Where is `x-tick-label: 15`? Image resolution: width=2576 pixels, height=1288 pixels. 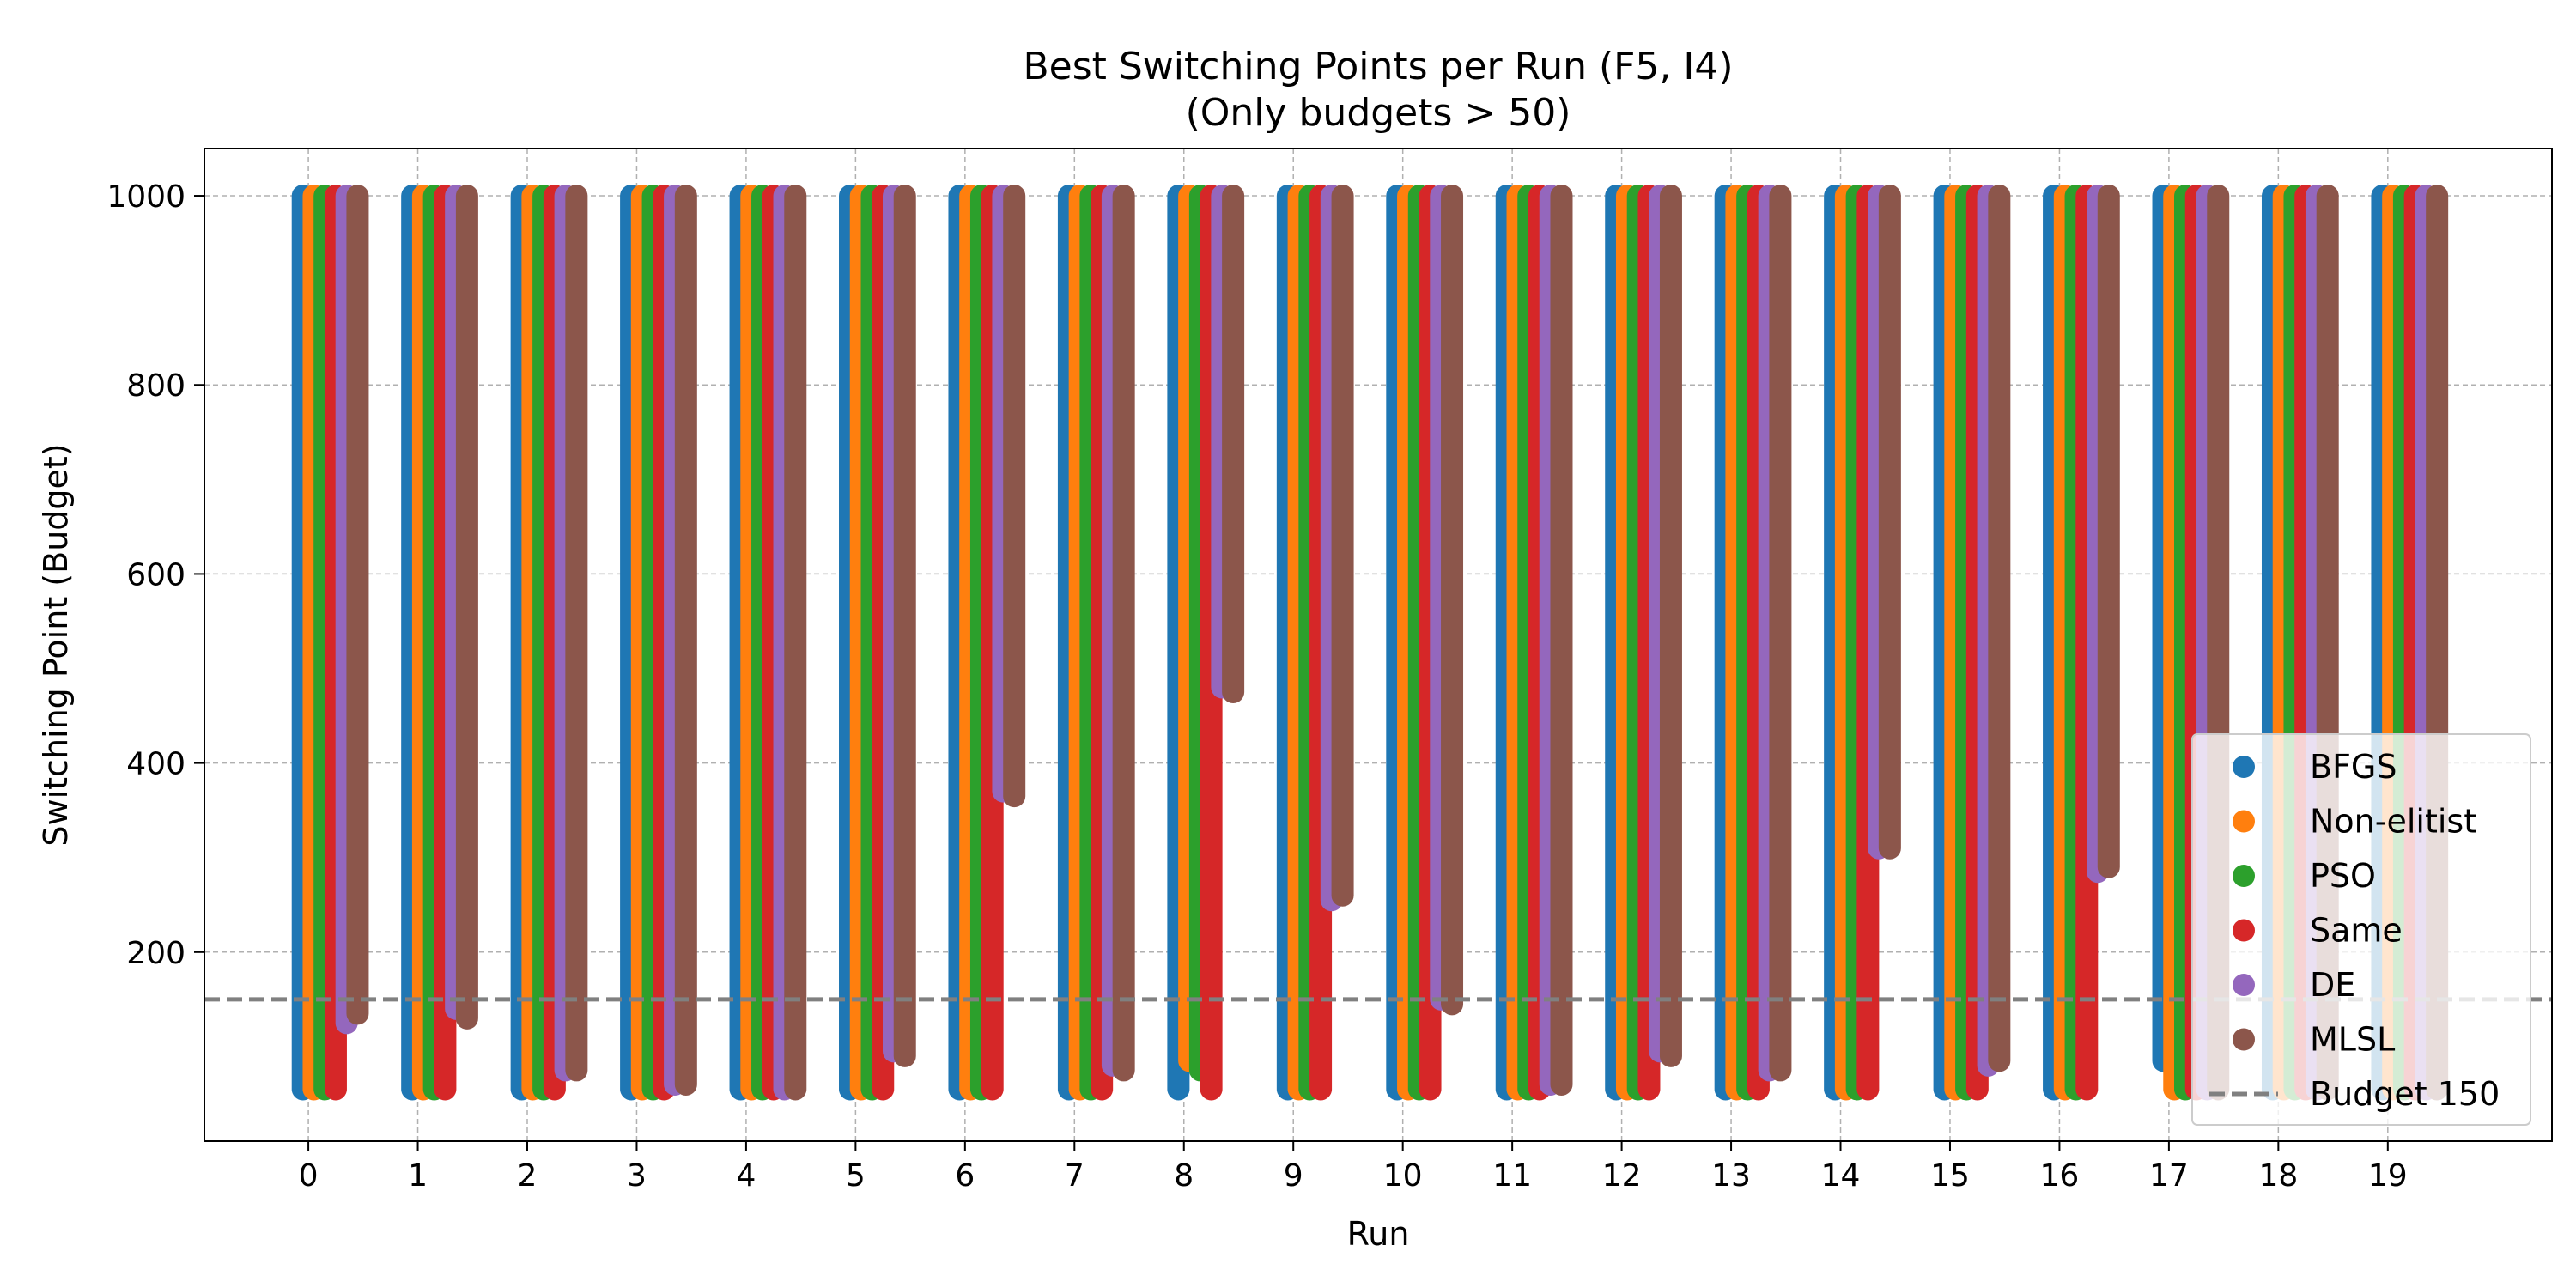 x-tick-label: 15 is located at coordinates (1950, 1176).